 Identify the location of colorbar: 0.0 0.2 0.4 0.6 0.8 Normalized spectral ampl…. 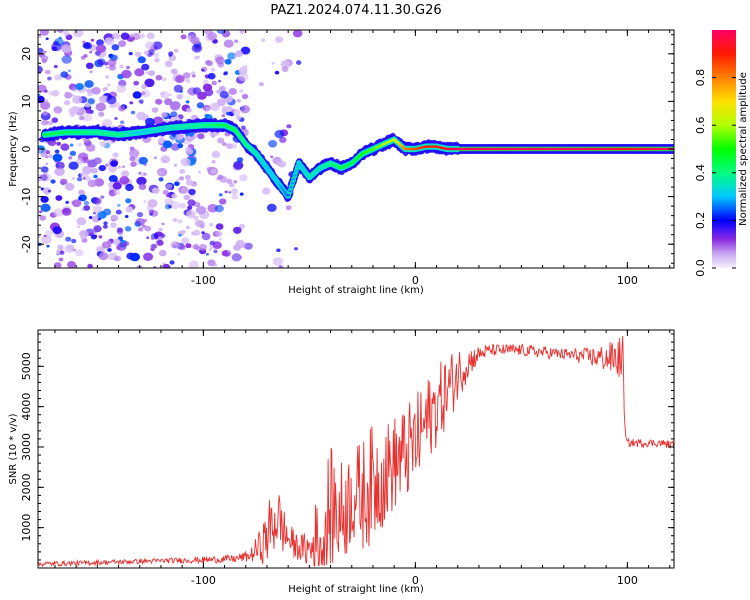
(721, 153).